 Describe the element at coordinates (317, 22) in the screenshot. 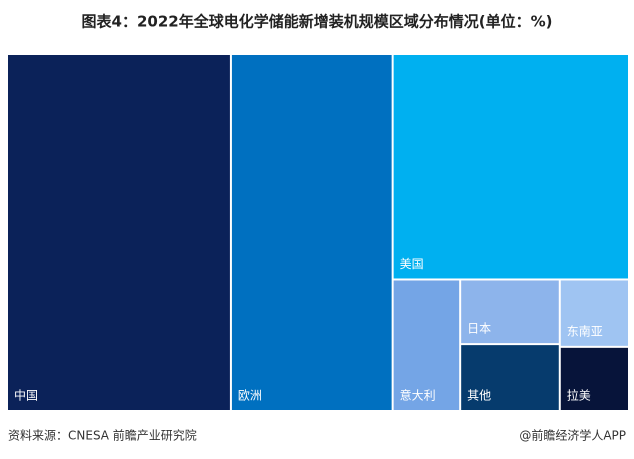

I see `chart-title: 图表4：2022年全球电化学储能新增装机规模区域分布情况(单位：%)` at that location.